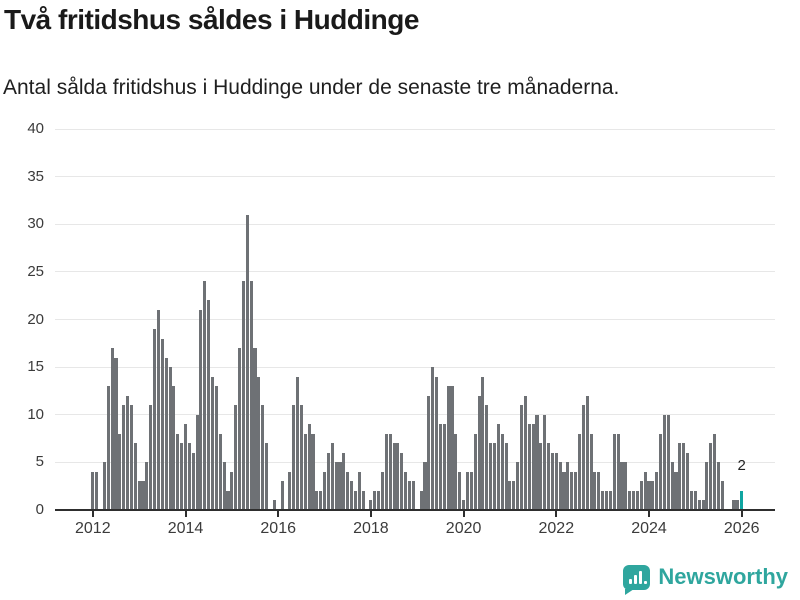 The height and width of the screenshot is (600, 800). I want to click on page-title: Två fritidshus såldes i Huddinge, so click(211, 19).